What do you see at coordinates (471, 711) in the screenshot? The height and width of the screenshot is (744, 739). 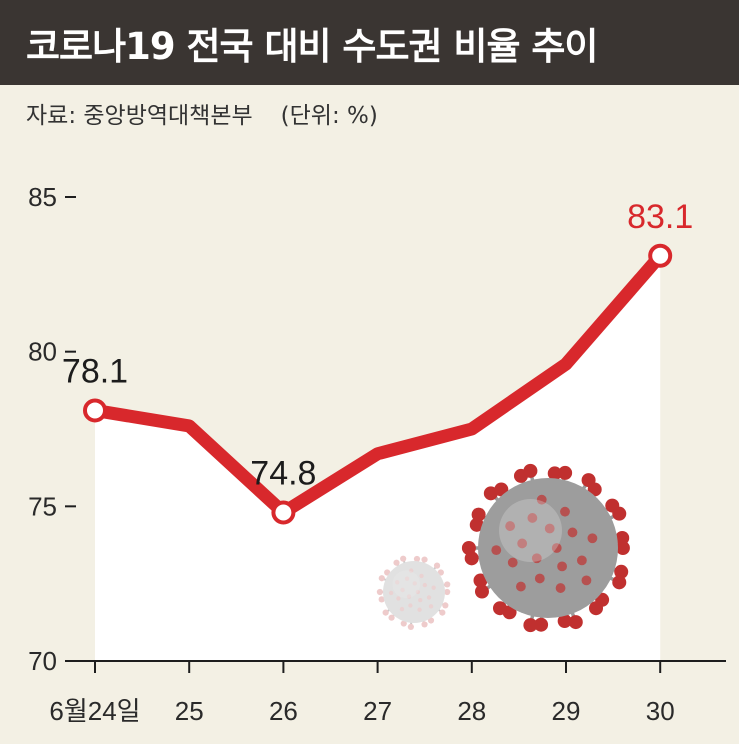 I see `x-tick-label: 28` at bounding box center [471, 711].